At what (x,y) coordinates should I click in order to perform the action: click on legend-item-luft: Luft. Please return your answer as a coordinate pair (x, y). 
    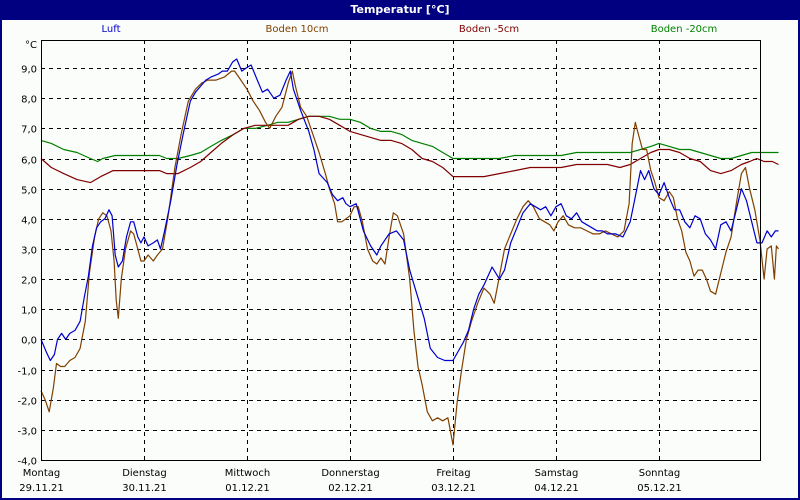
    Looking at the image, I should click on (111, 29).